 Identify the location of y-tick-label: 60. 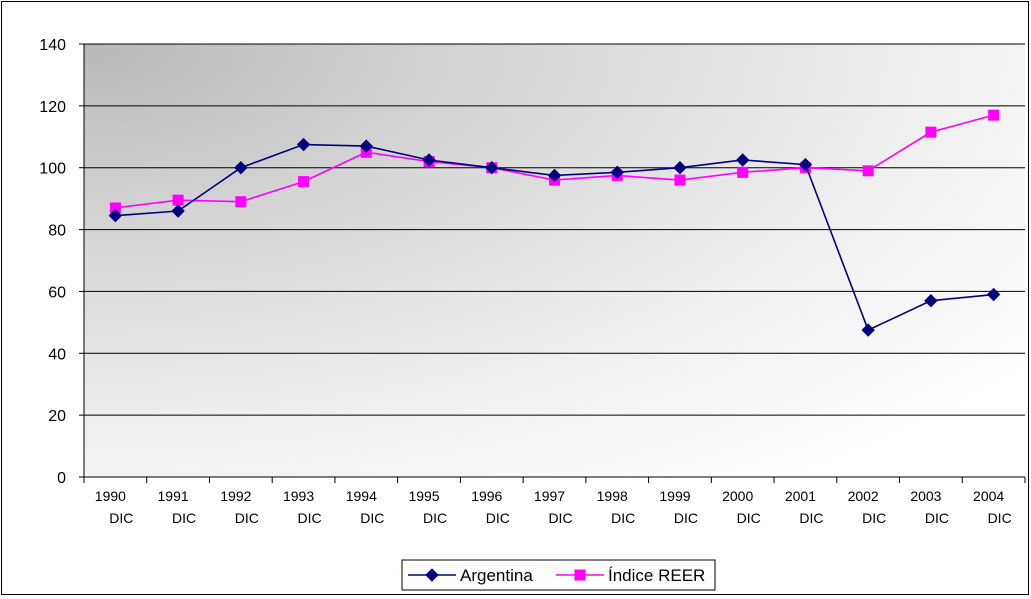
(57, 292).